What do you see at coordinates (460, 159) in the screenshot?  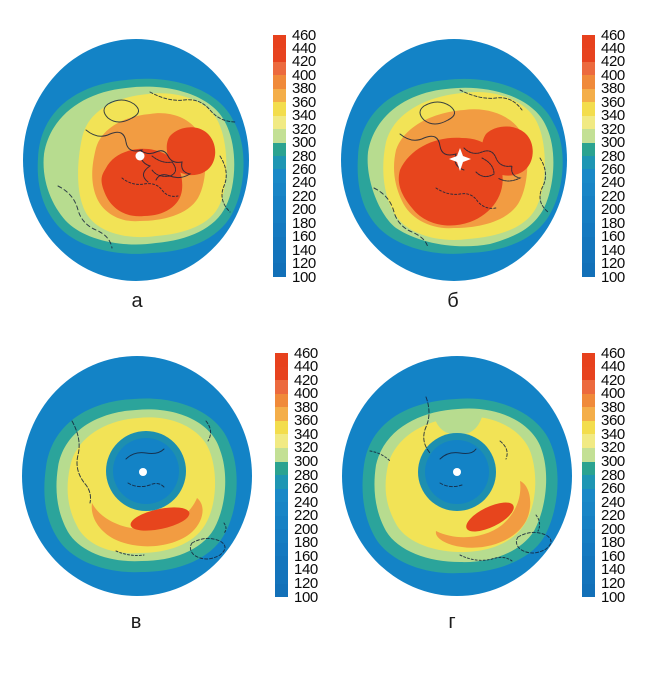 I see `pole-marker-star` at bounding box center [460, 159].